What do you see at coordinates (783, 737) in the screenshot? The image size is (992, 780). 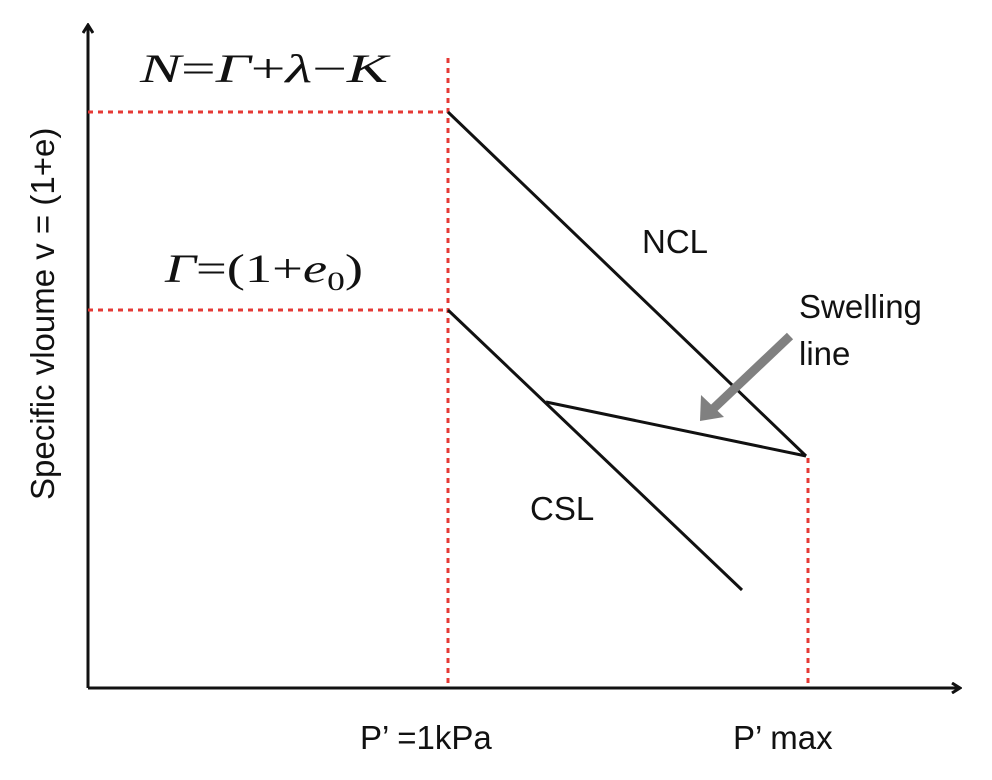 I see `x-tick-pmax: P’ max` at bounding box center [783, 737].